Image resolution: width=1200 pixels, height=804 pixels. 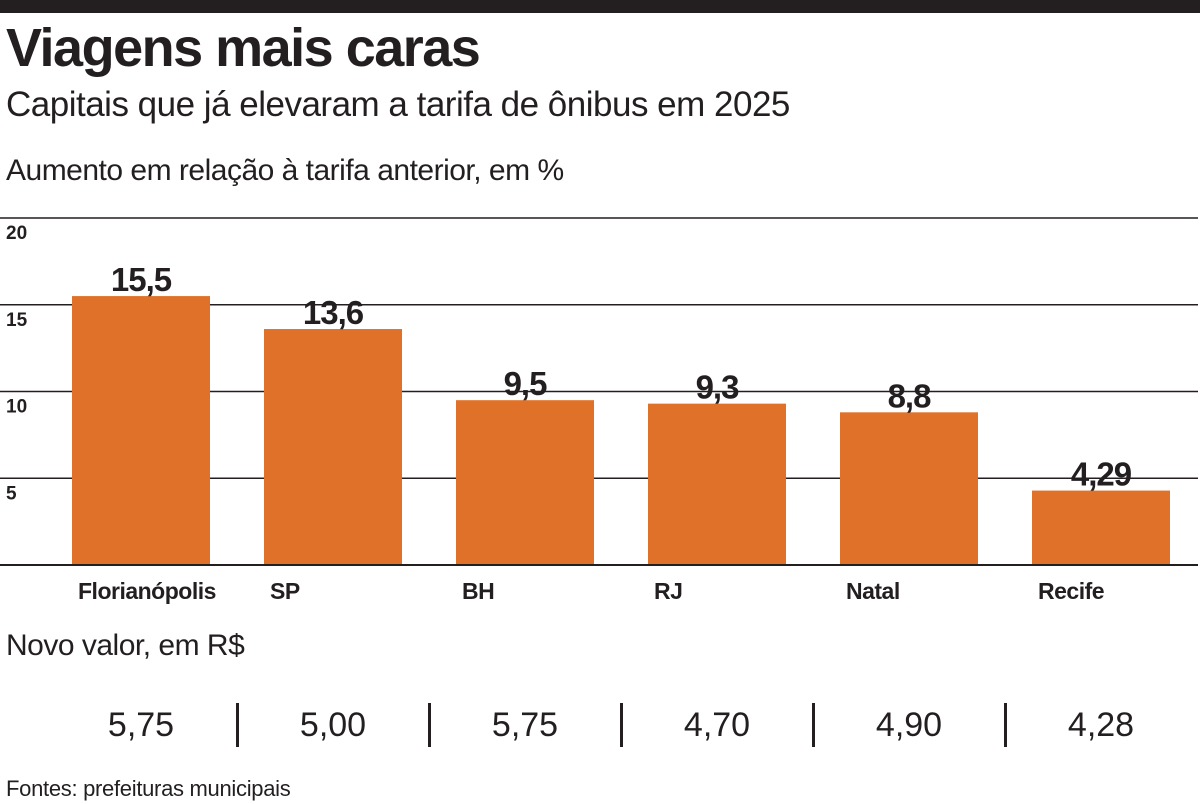 I want to click on price-value: 4,28, so click(x=1101, y=725).